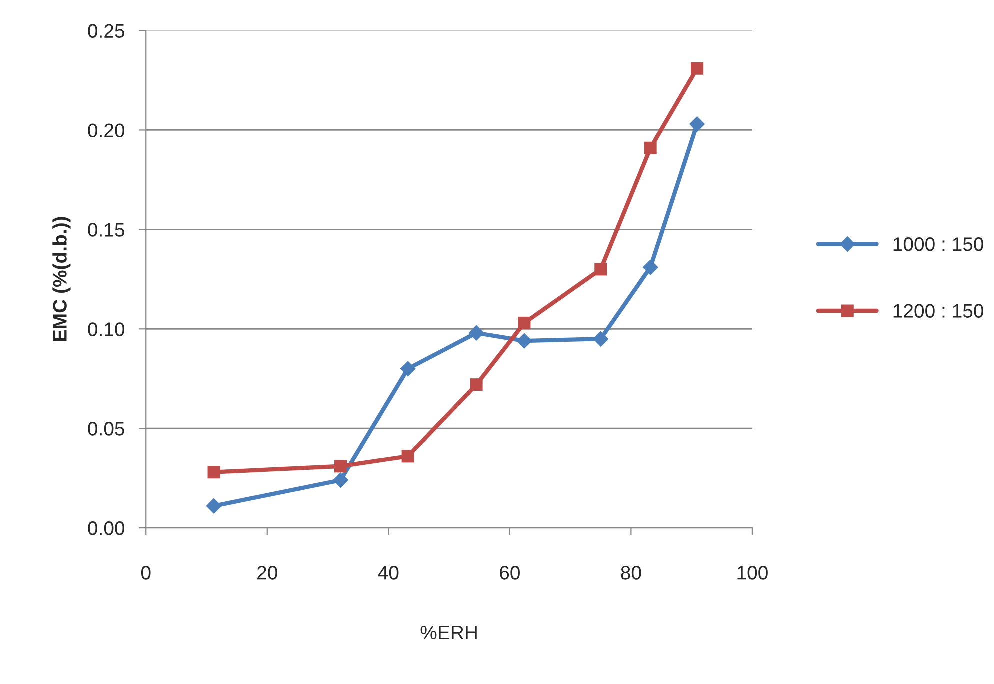 Image resolution: width=994 pixels, height=684 pixels. I want to click on x-tick-label: 80, so click(631, 573).